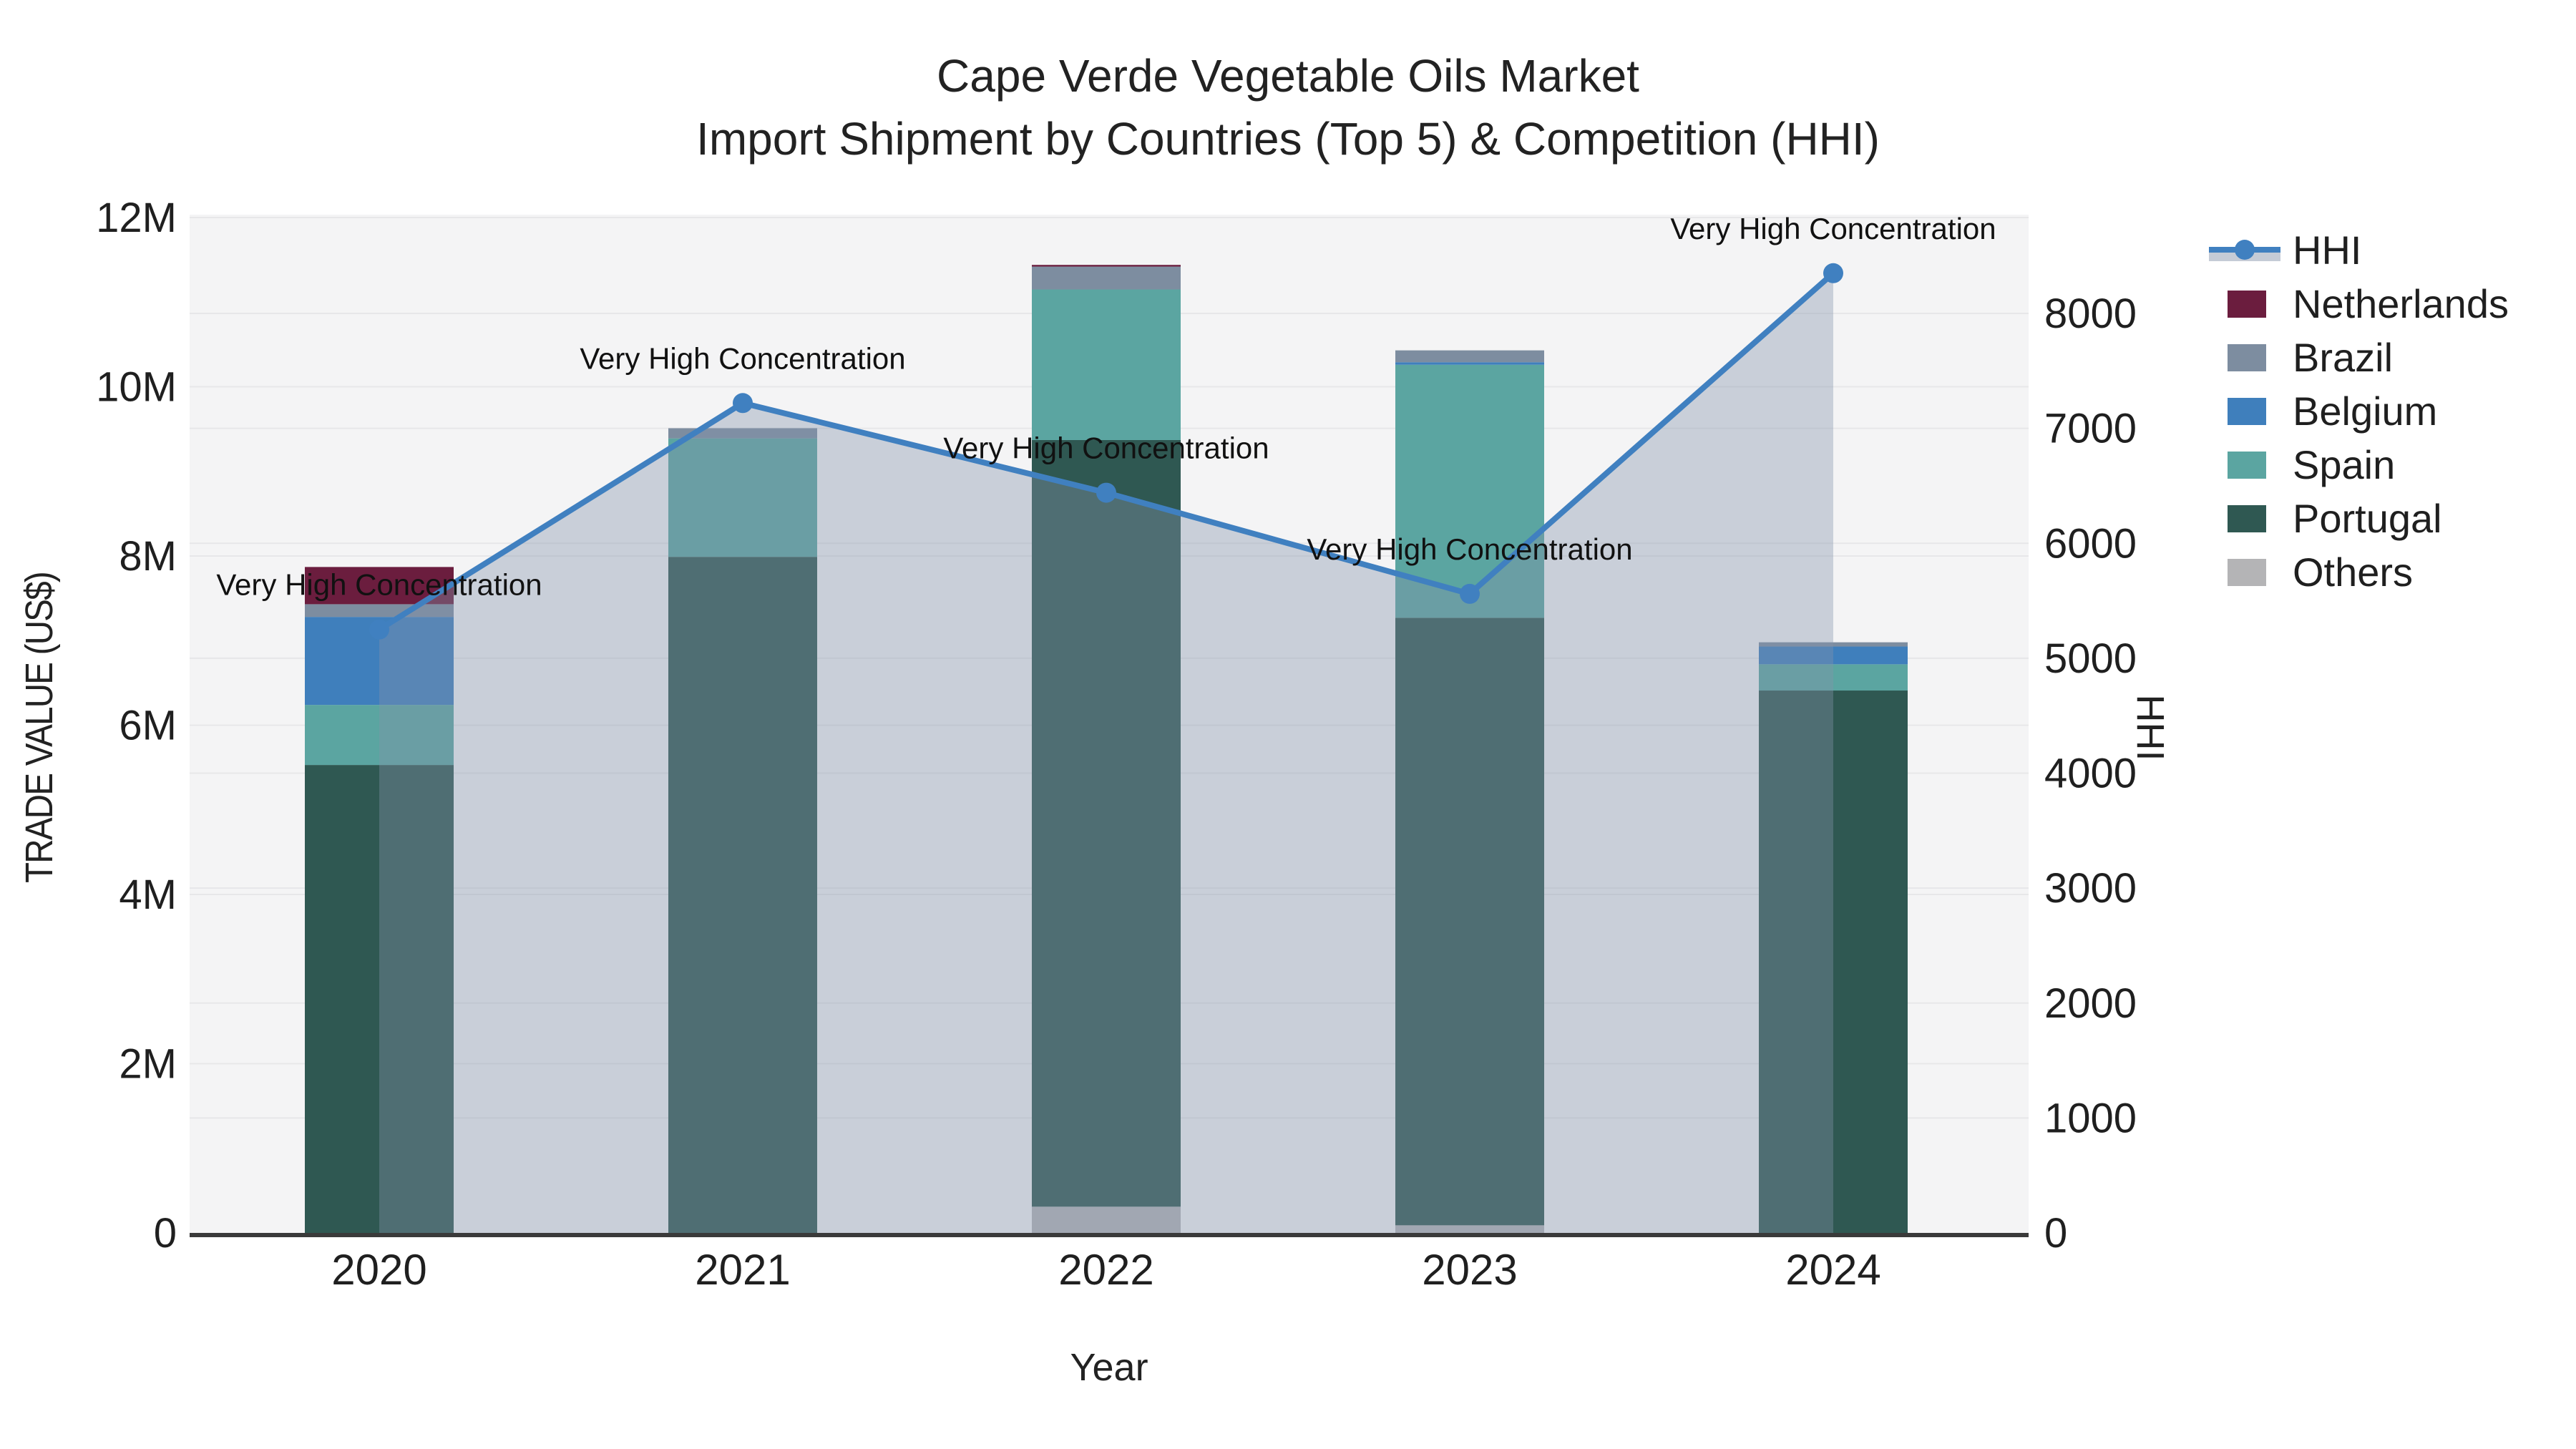 This screenshot has height=1449, width=2576. What do you see at coordinates (148, 556) in the screenshot?
I see `y-left-tick-8M: 8M` at bounding box center [148, 556].